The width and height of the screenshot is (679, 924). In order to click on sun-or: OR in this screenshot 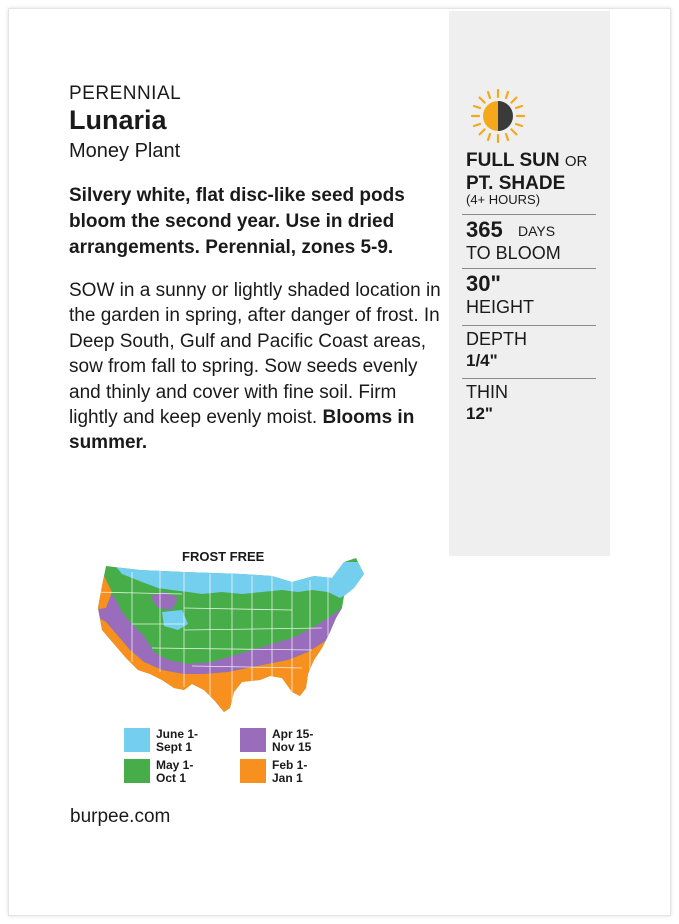, I will do `click(576, 161)`.